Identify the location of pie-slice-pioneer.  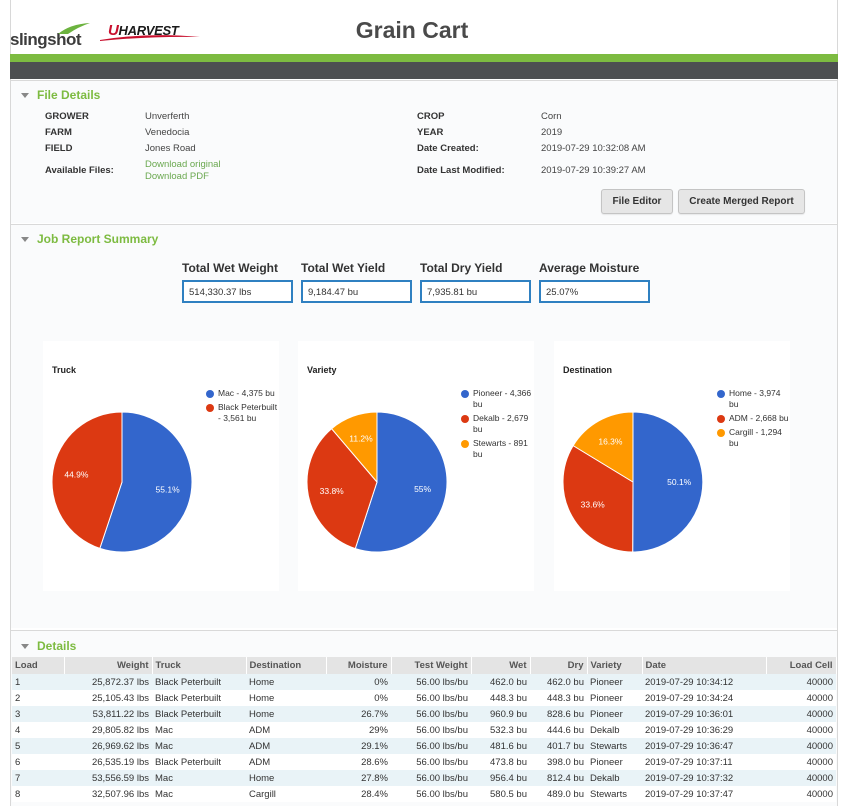
(401, 482).